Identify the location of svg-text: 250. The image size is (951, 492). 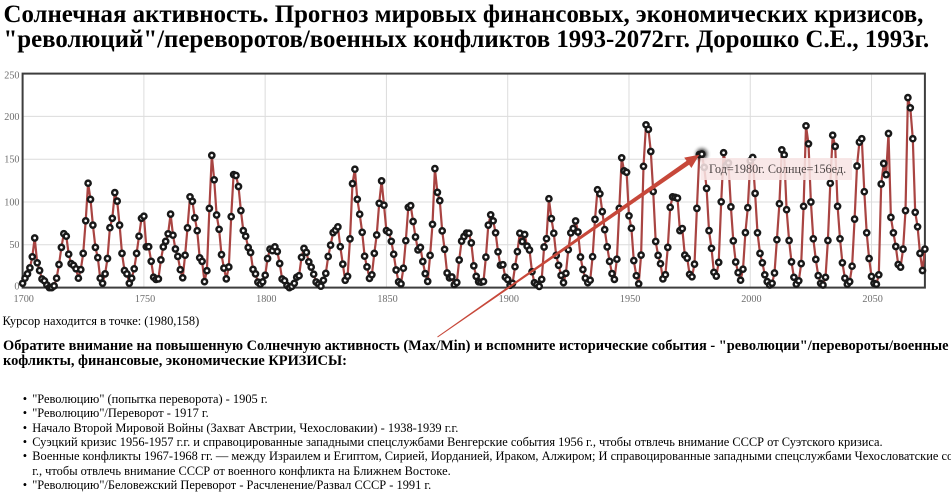
(11, 76).